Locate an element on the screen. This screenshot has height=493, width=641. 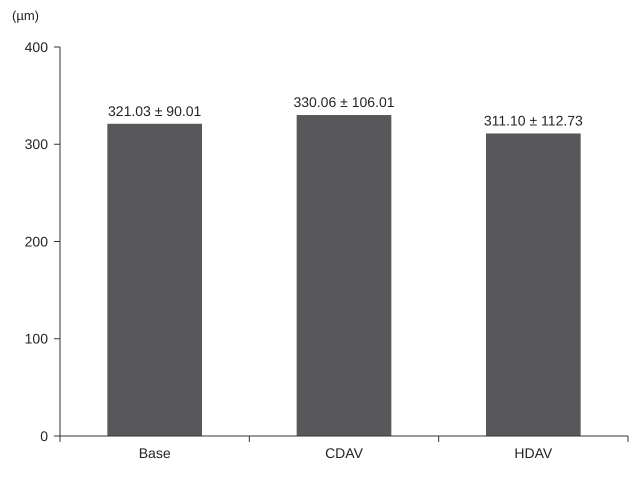
x-tick-label: CDAV is located at coordinates (344, 453).